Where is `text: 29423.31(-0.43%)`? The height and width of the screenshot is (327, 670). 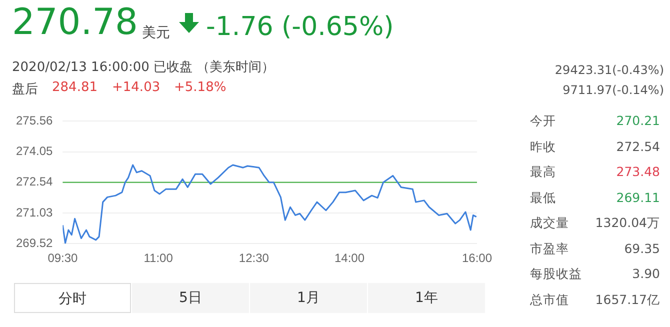
text: 29423.31(-0.43%) is located at coordinates (609, 70).